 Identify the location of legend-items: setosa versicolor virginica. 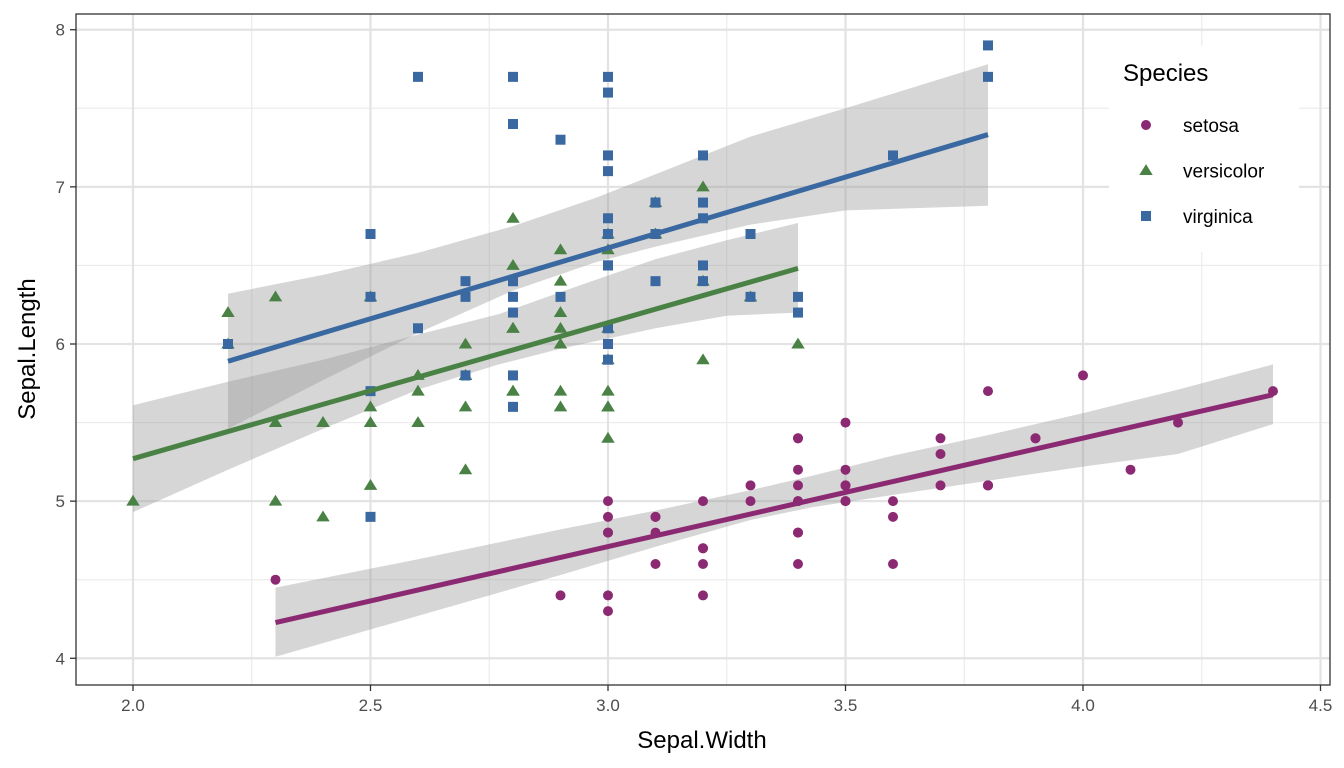
(1202, 172).